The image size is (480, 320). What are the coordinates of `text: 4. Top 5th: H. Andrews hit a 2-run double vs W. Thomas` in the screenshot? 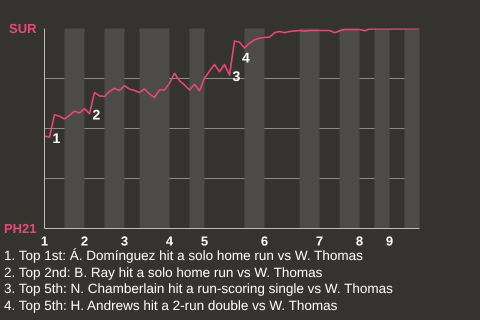 It's located at (171, 305).